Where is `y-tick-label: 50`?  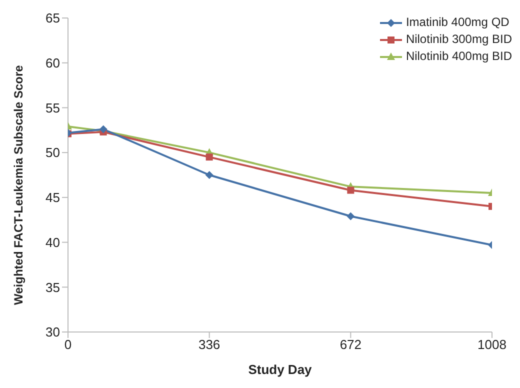
y-tick-label: 50 is located at coordinates (53, 152).